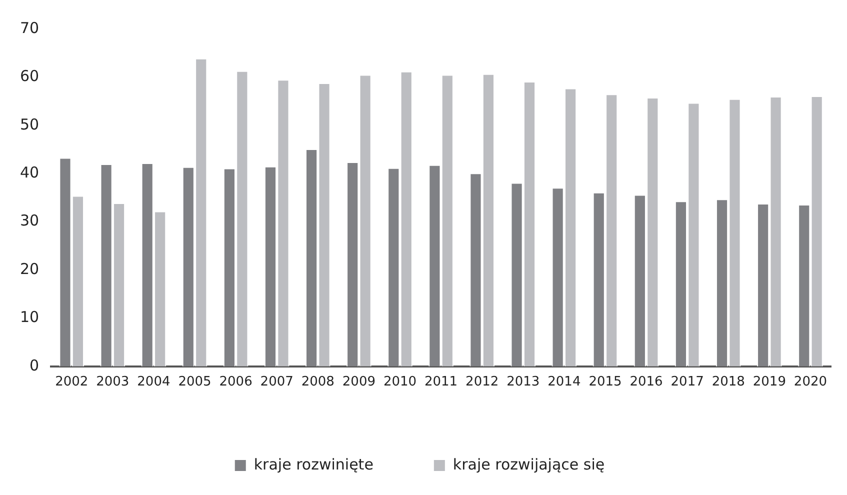 The image size is (847, 495). Describe the element at coordinates (441, 382) in the screenshot. I see `x-tick-label: 2011` at that location.